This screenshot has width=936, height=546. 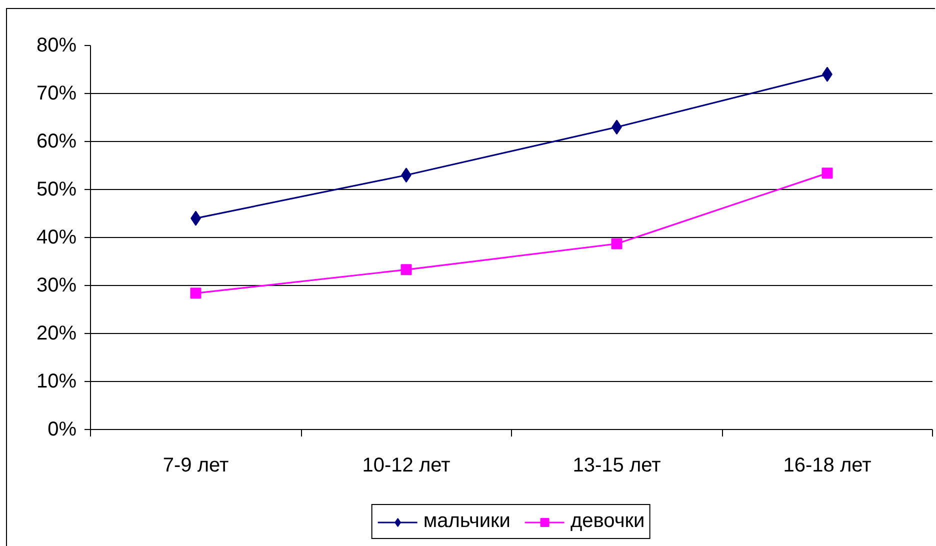 What do you see at coordinates (56, 381) in the screenshot?
I see `y-tick-label: 10%` at bounding box center [56, 381].